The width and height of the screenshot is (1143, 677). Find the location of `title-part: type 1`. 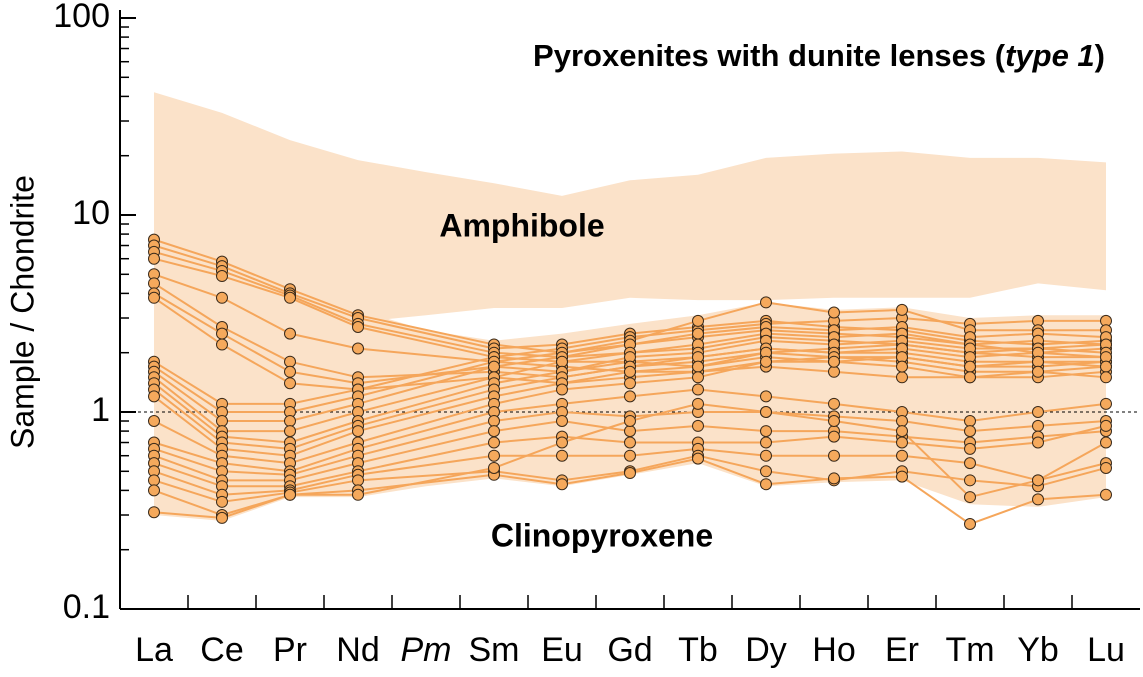

title-part: type 1 is located at coordinates (1050, 55).